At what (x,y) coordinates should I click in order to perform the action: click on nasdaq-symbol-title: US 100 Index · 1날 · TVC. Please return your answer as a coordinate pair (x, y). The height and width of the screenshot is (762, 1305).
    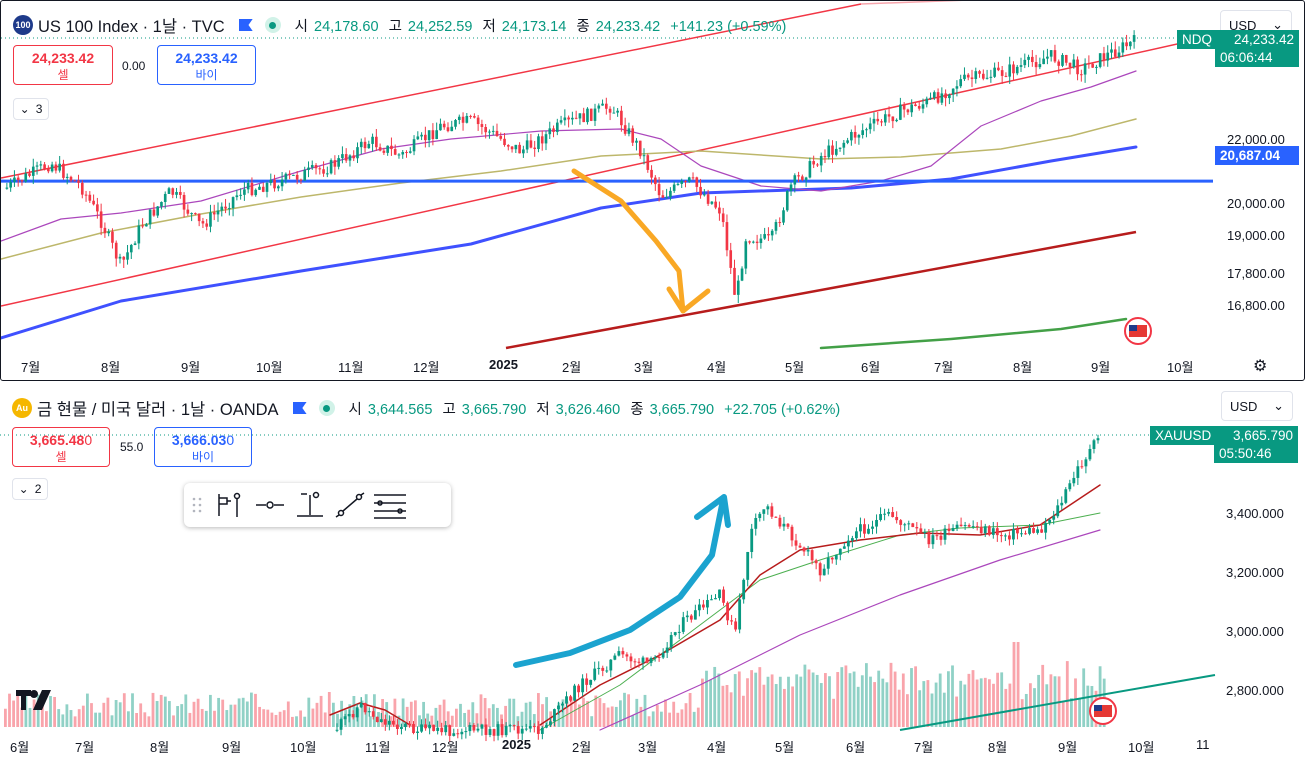
    Looking at the image, I should click on (131, 27).